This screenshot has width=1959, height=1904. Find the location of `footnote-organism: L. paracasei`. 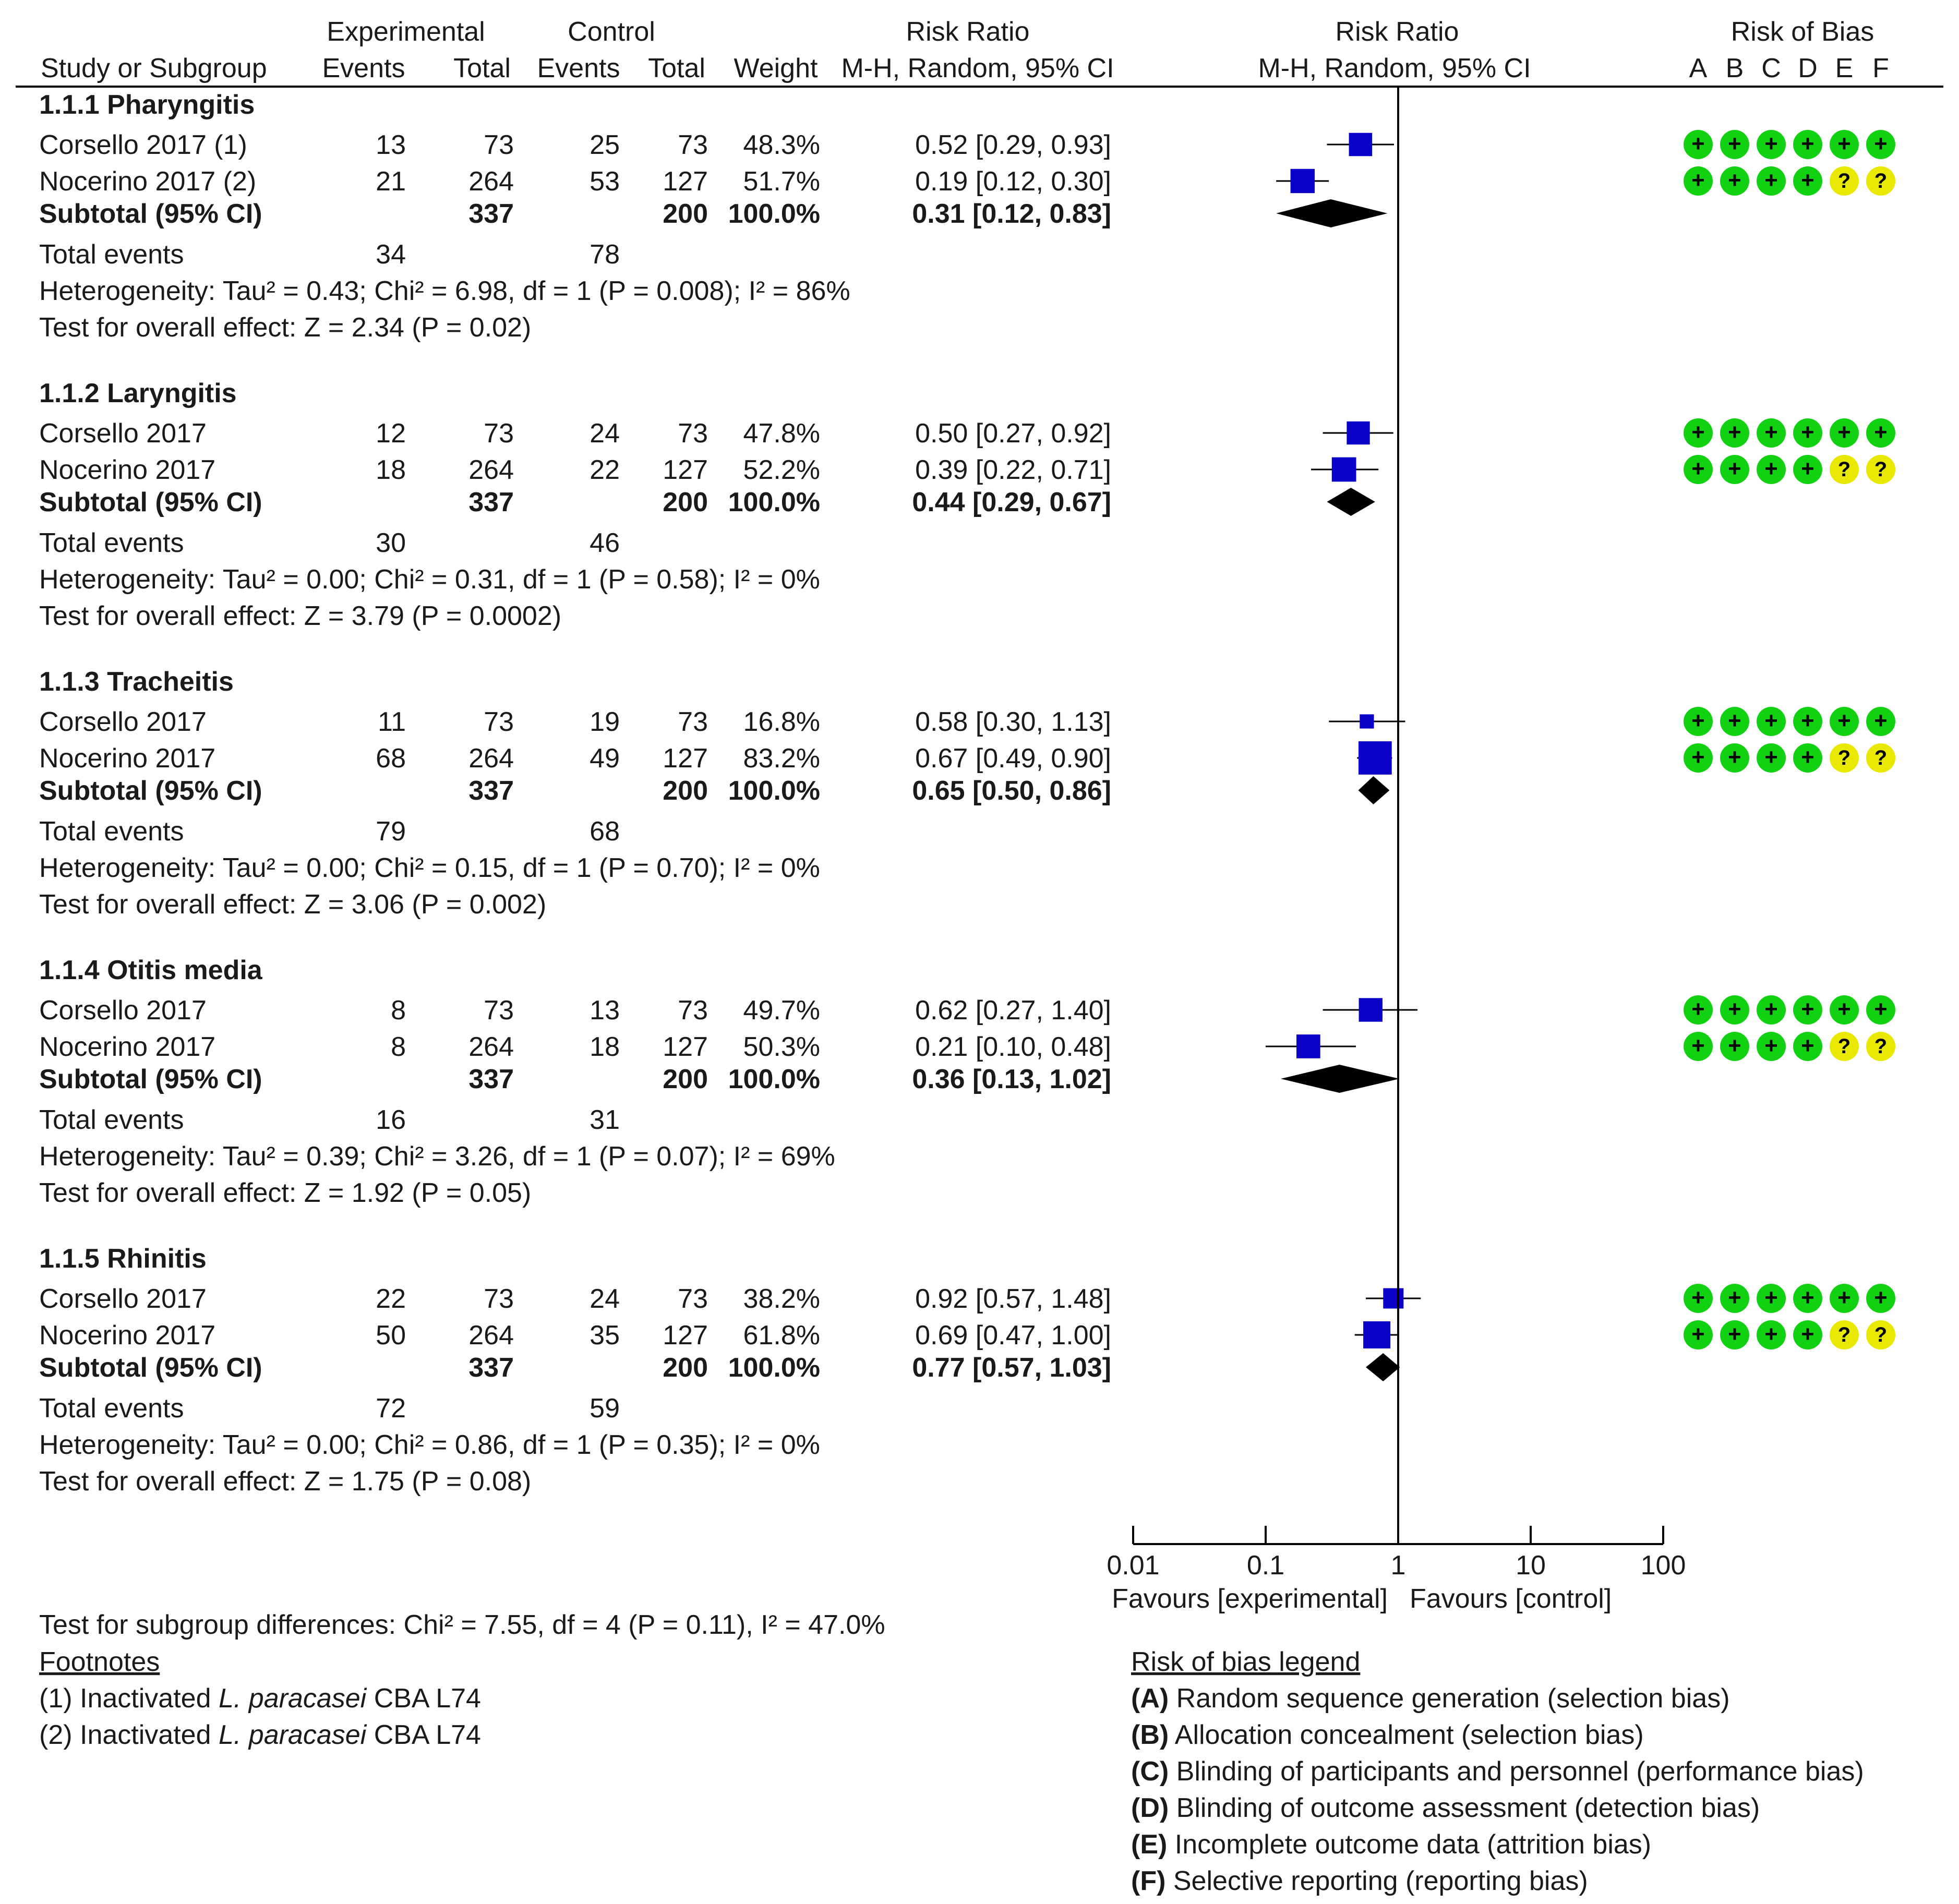

footnote-organism: L. paracasei is located at coordinates (293, 1735).